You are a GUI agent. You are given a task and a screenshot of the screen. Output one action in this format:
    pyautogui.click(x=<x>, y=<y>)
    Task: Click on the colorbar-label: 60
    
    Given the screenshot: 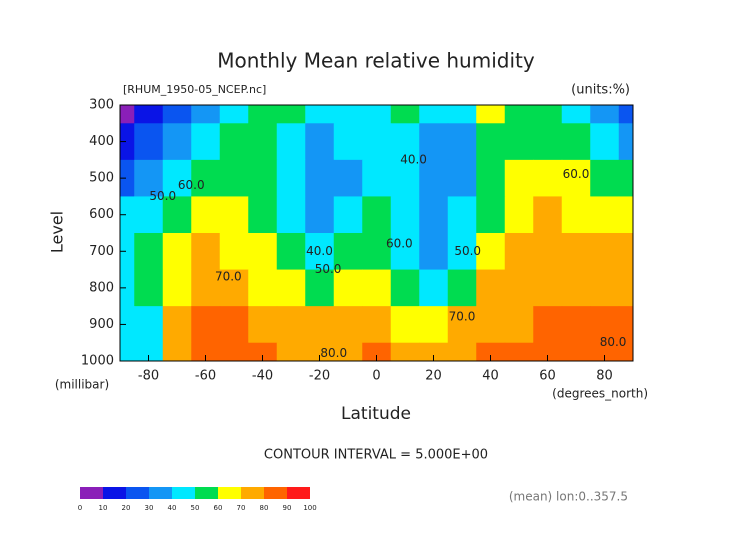 What is the action you would take?
    pyautogui.click(x=218, y=508)
    